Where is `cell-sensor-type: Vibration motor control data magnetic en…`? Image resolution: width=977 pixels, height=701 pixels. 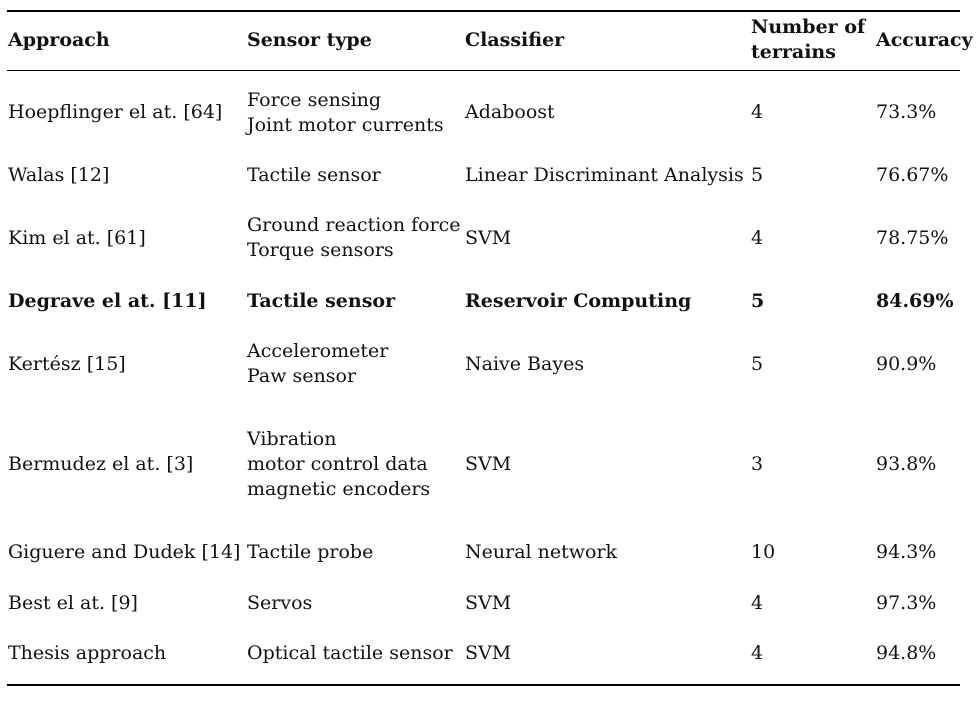
cell-sensor-type: Vibration motor control data magnetic en… is located at coordinates (338, 464).